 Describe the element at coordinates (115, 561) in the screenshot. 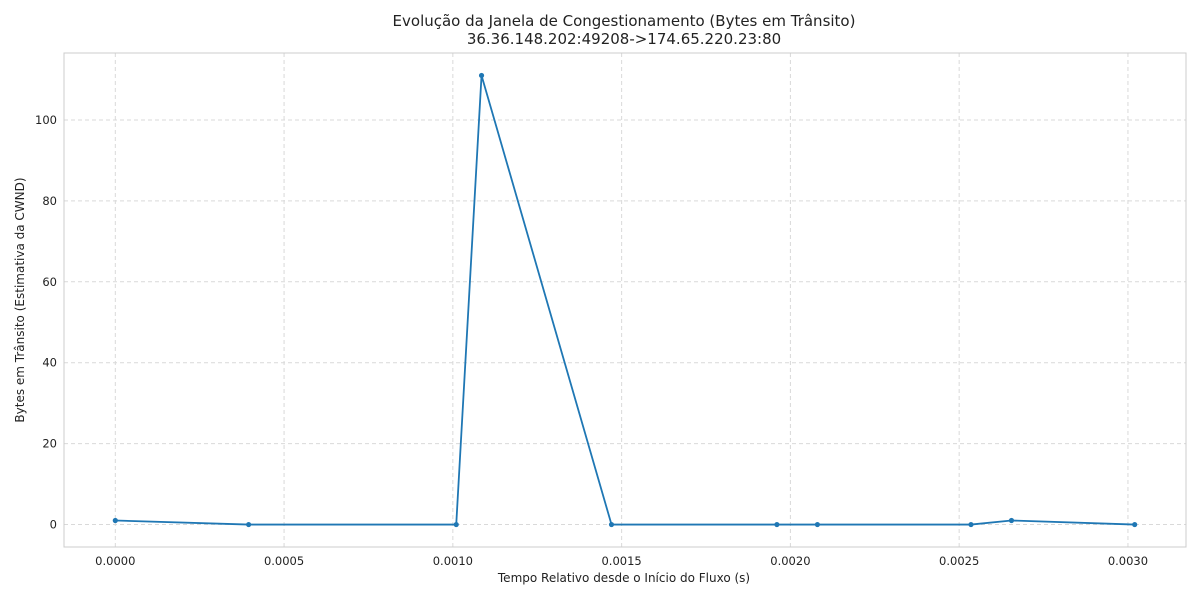

I see `x-tick-label: 0.0000` at that location.